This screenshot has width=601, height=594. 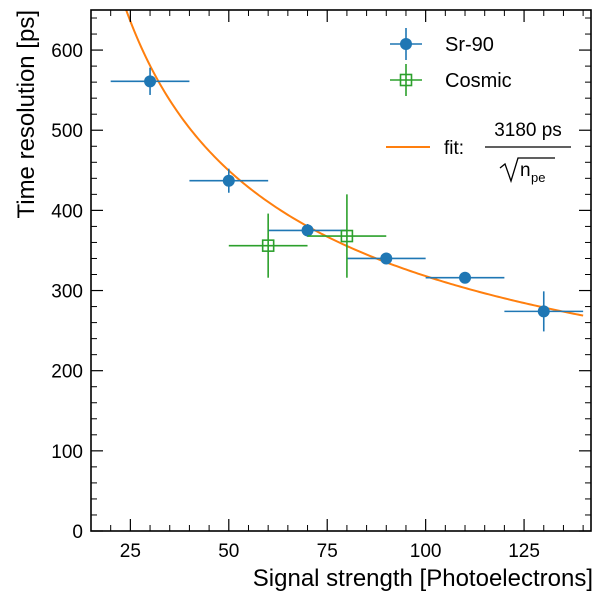 I want to click on y-tick-label: 100, so click(x=67, y=452).